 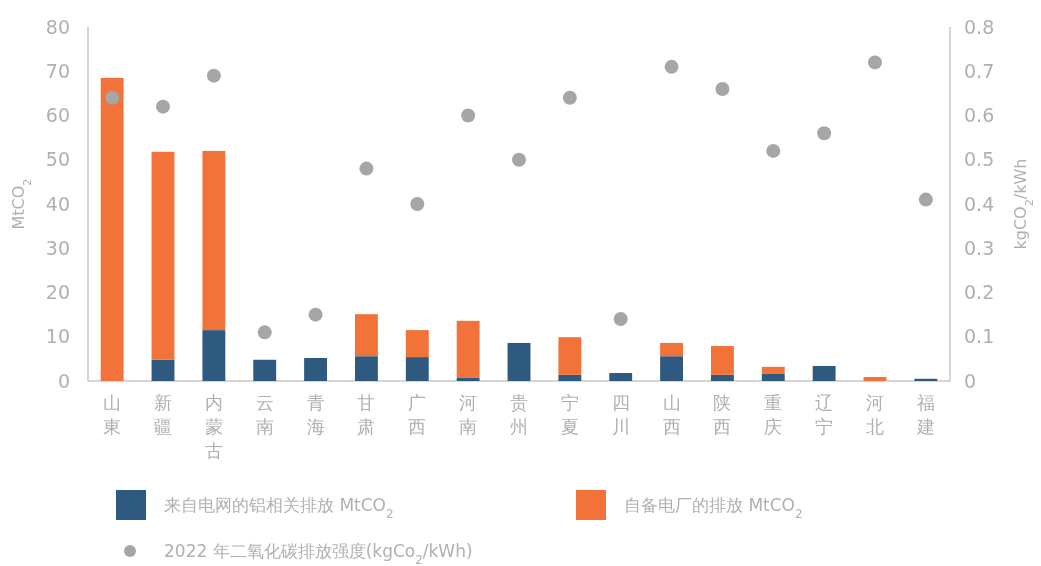 What do you see at coordinates (569, 414) in the screenshot?
I see `x-tick-label: 宁夏` at bounding box center [569, 414].